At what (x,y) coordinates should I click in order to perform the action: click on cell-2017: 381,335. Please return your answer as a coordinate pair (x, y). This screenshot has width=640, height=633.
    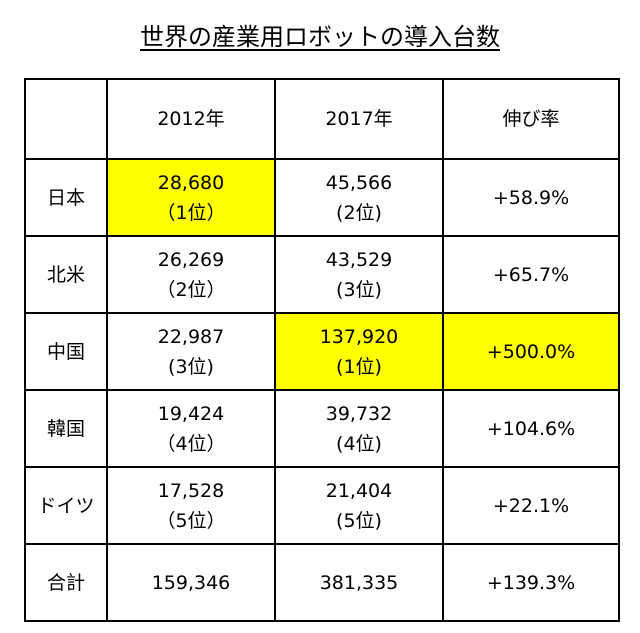
    Looking at the image, I should click on (359, 582).